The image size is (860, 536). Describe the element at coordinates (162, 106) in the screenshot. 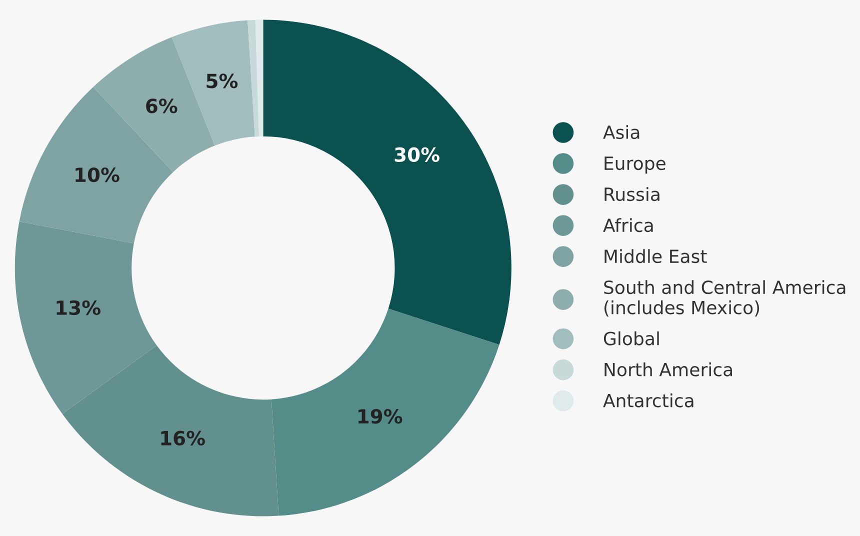

I see `data-label: 6%` at that location.